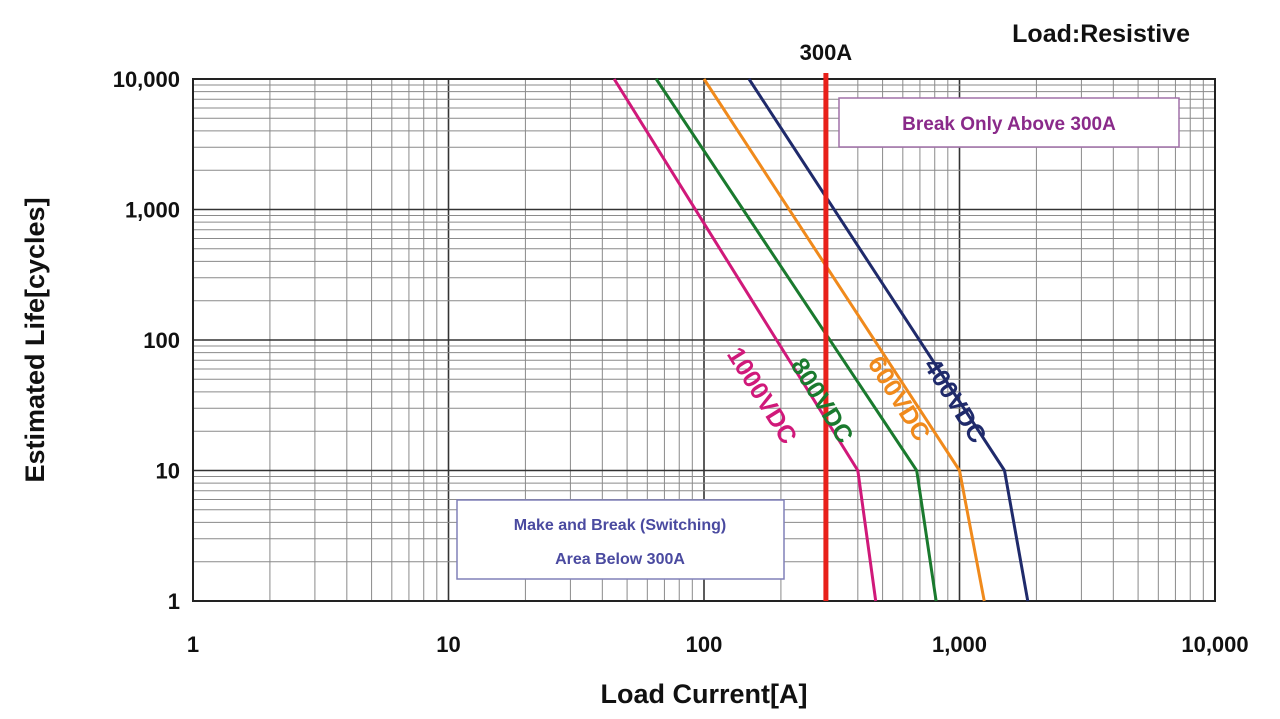 Image resolution: width=1280 pixels, height=719 pixels. What do you see at coordinates (704, 644) in the screenshot?
I see `x-tick-label: 100` at bounding box center [704, 644].